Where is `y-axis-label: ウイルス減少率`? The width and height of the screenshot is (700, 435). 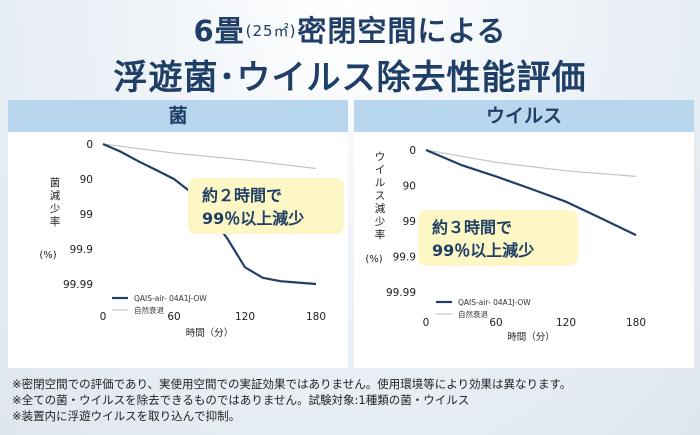 y-axis-label: ウイルス減少率 is located at coordinates (380, 196).